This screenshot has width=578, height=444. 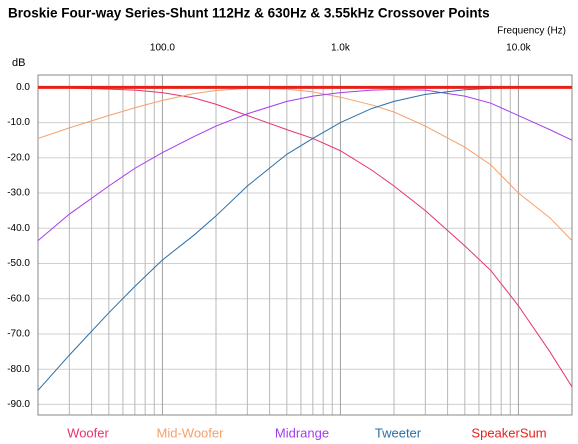 What do you see at coordinates (23, 87) in the screenshot?
I see `y-tick-label: 0.0` at bounding box center [23, 87].